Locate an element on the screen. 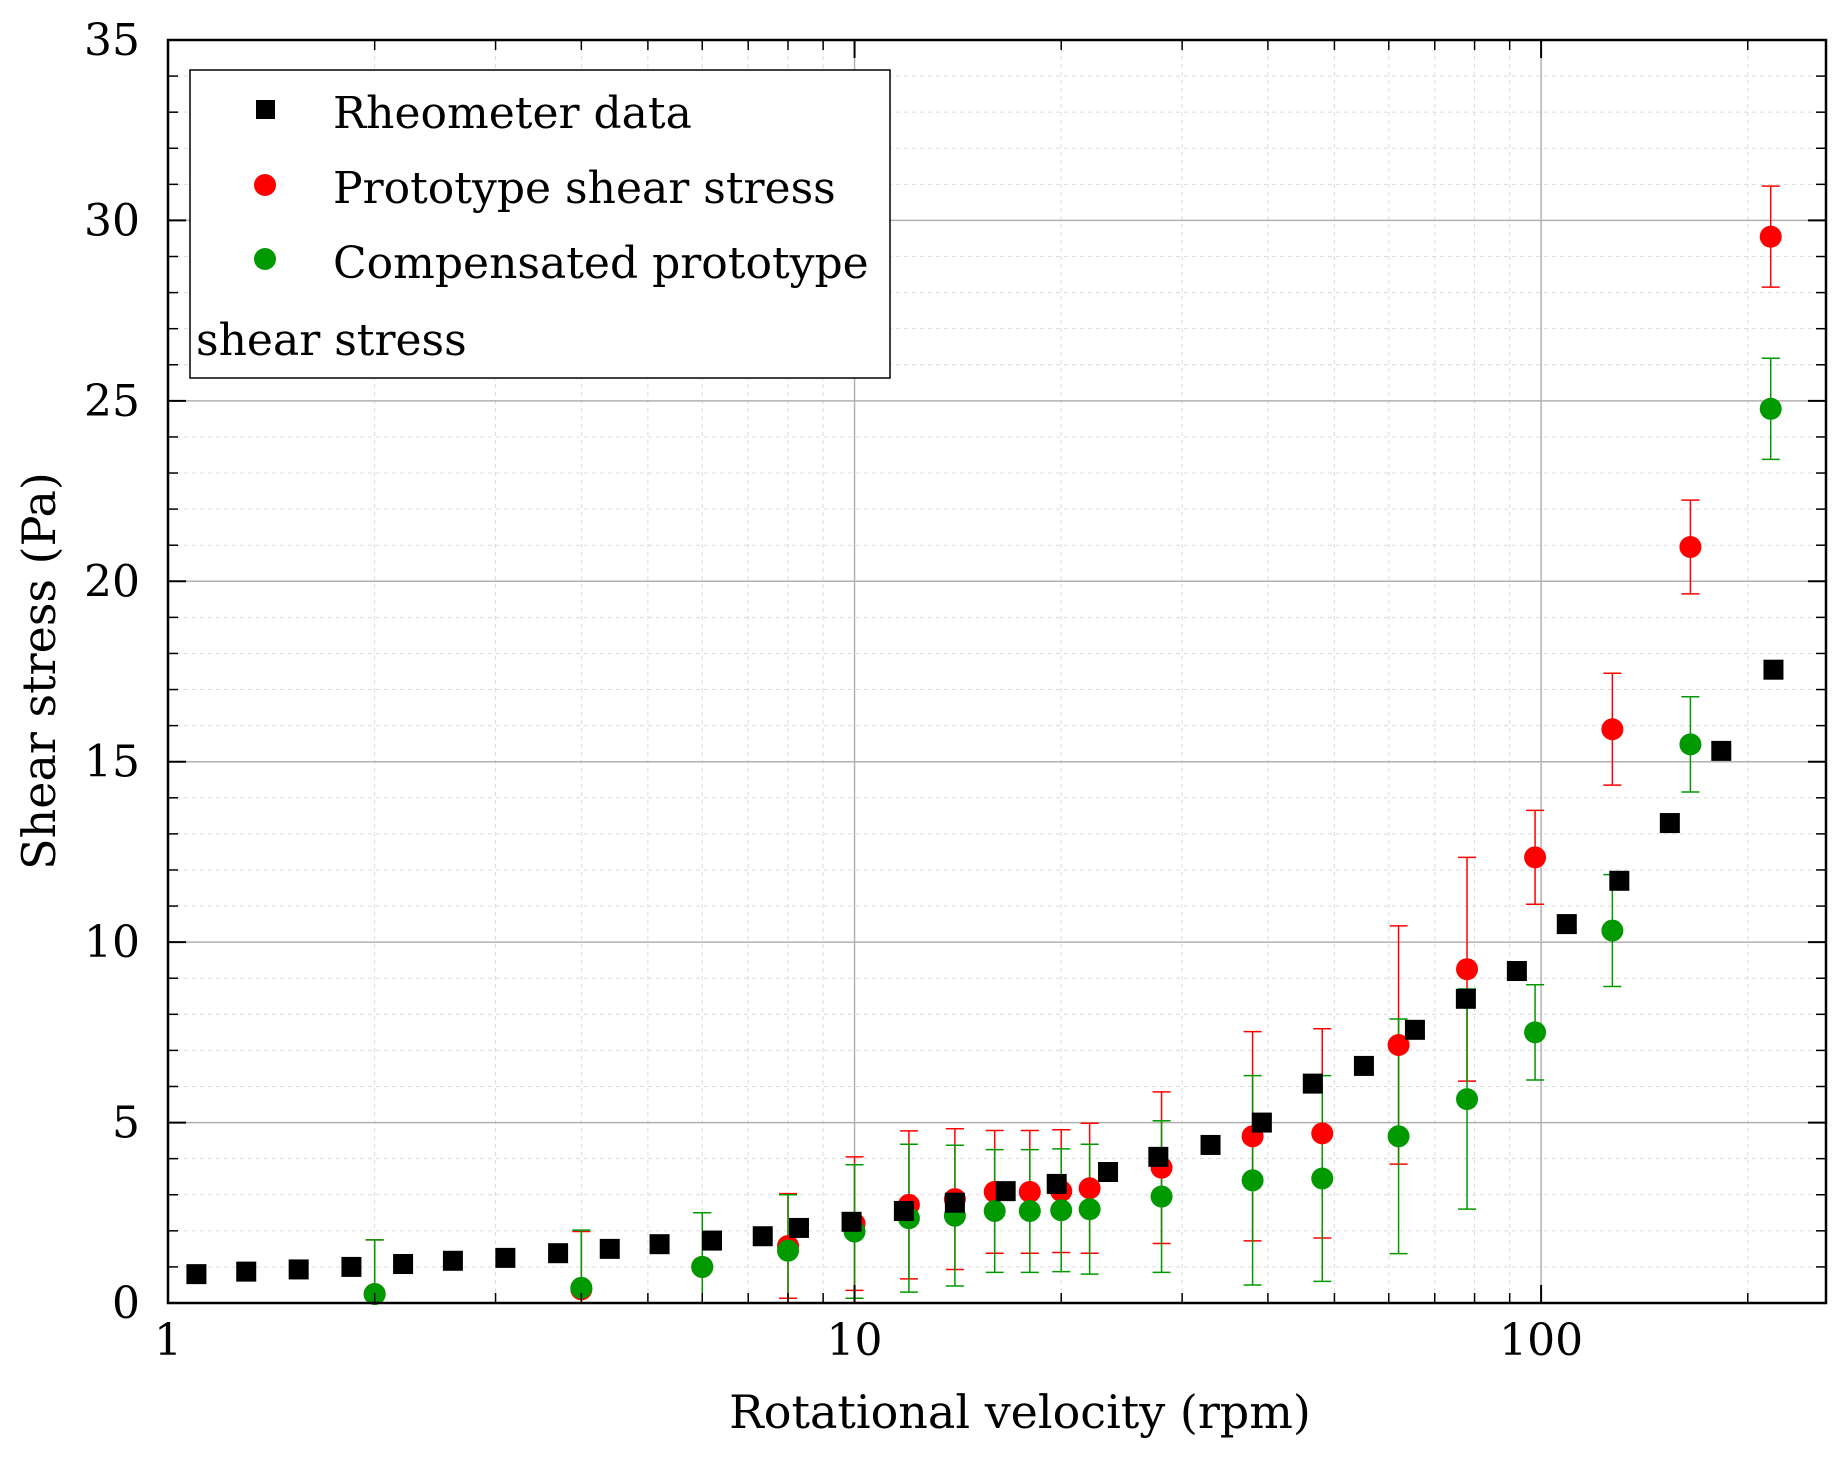 This screenshot has width=1842, height=1458. x-tick-label: 100 is located at coordinates (1541, 1340).